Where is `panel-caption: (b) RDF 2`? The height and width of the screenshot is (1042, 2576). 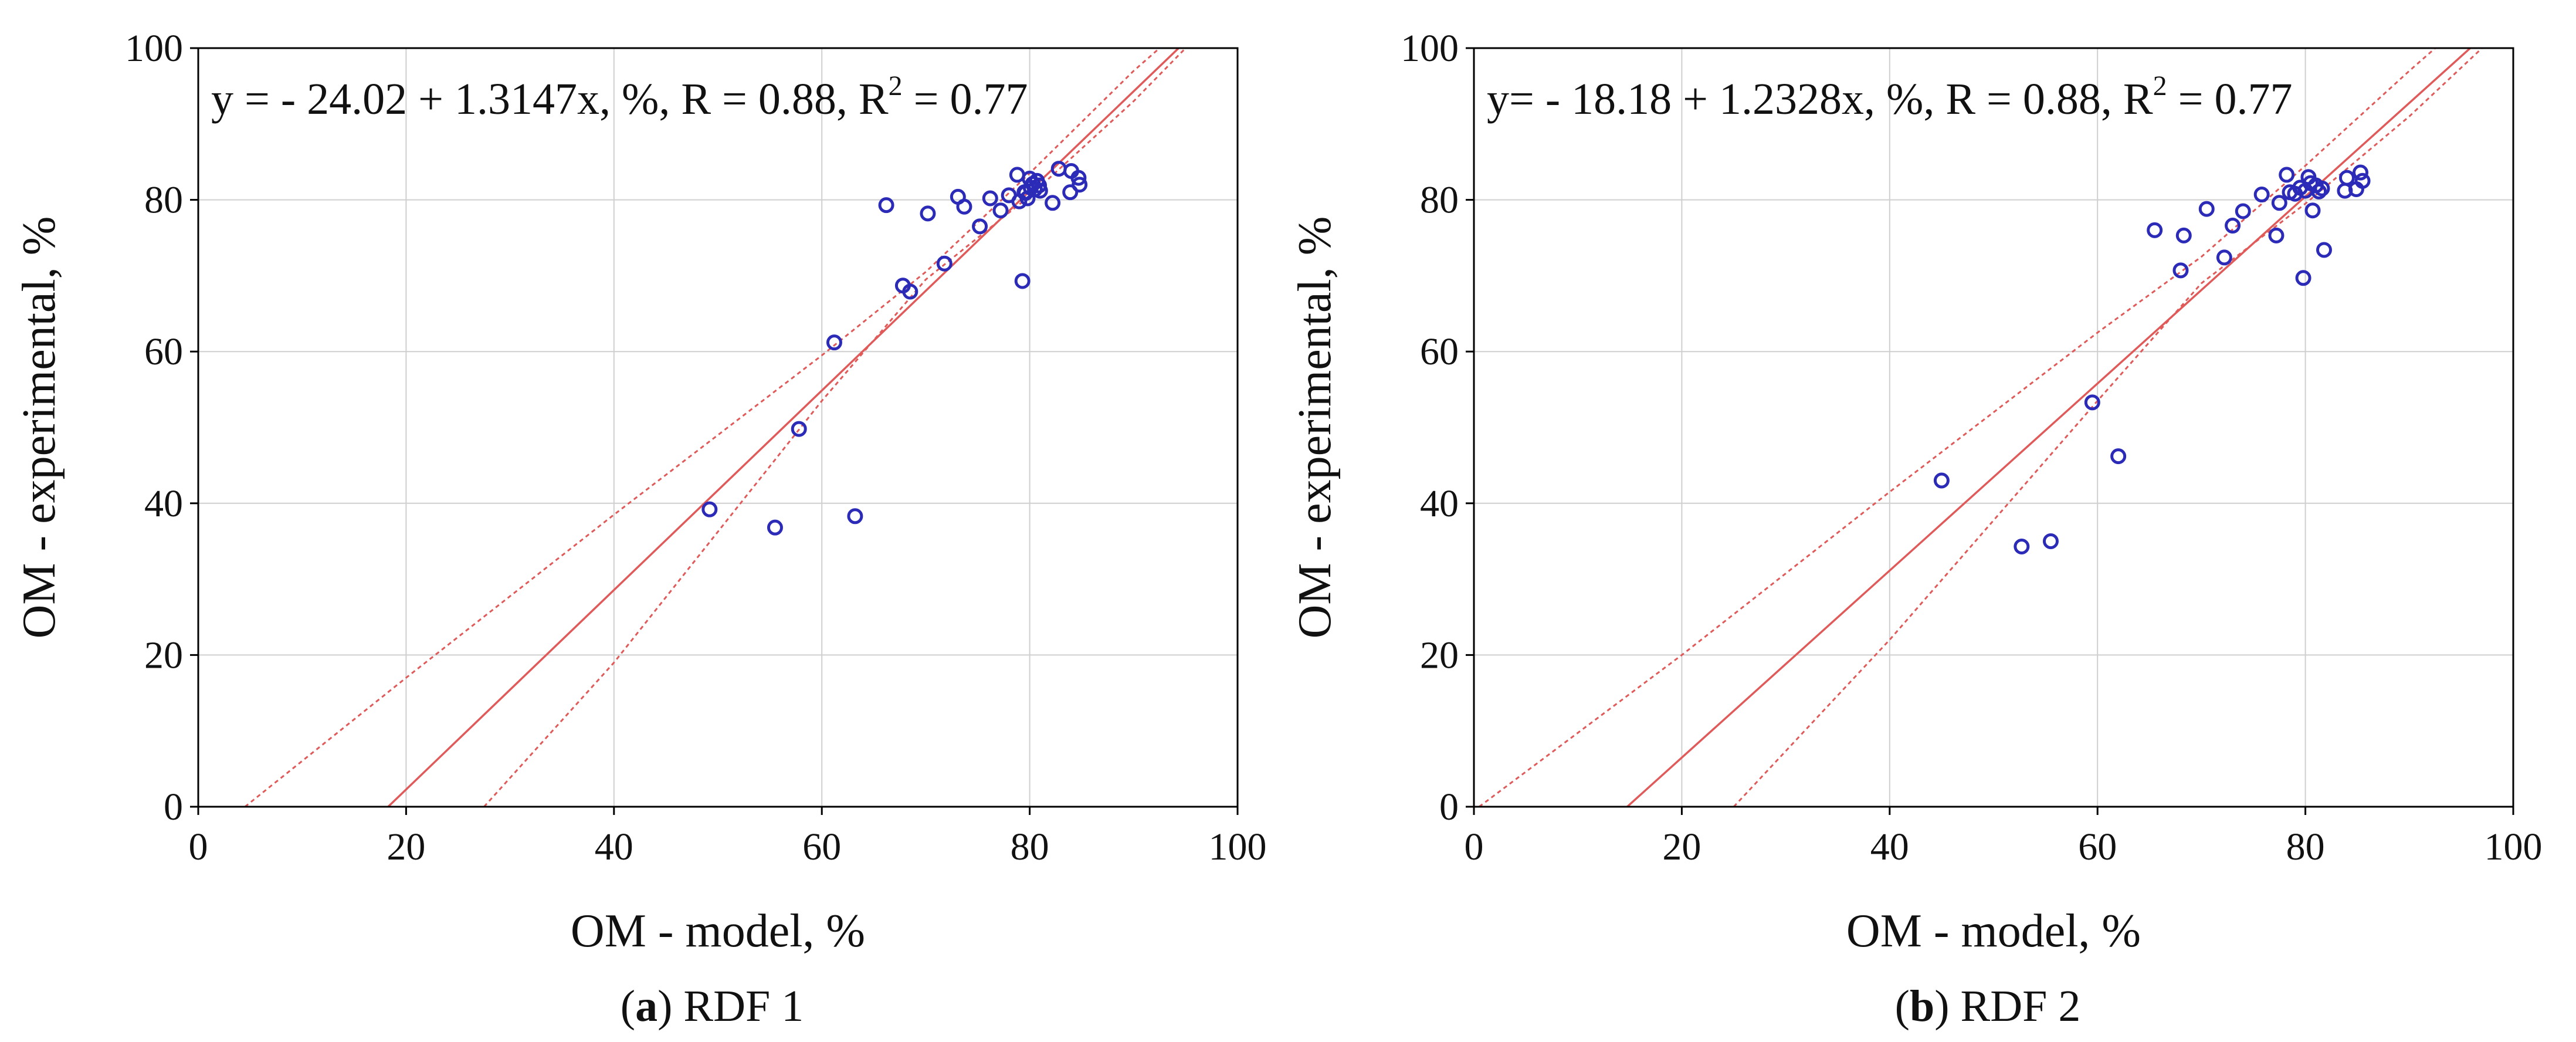 panel-caption: (b) RDF 2 is located at coordinates (1988, 1006).